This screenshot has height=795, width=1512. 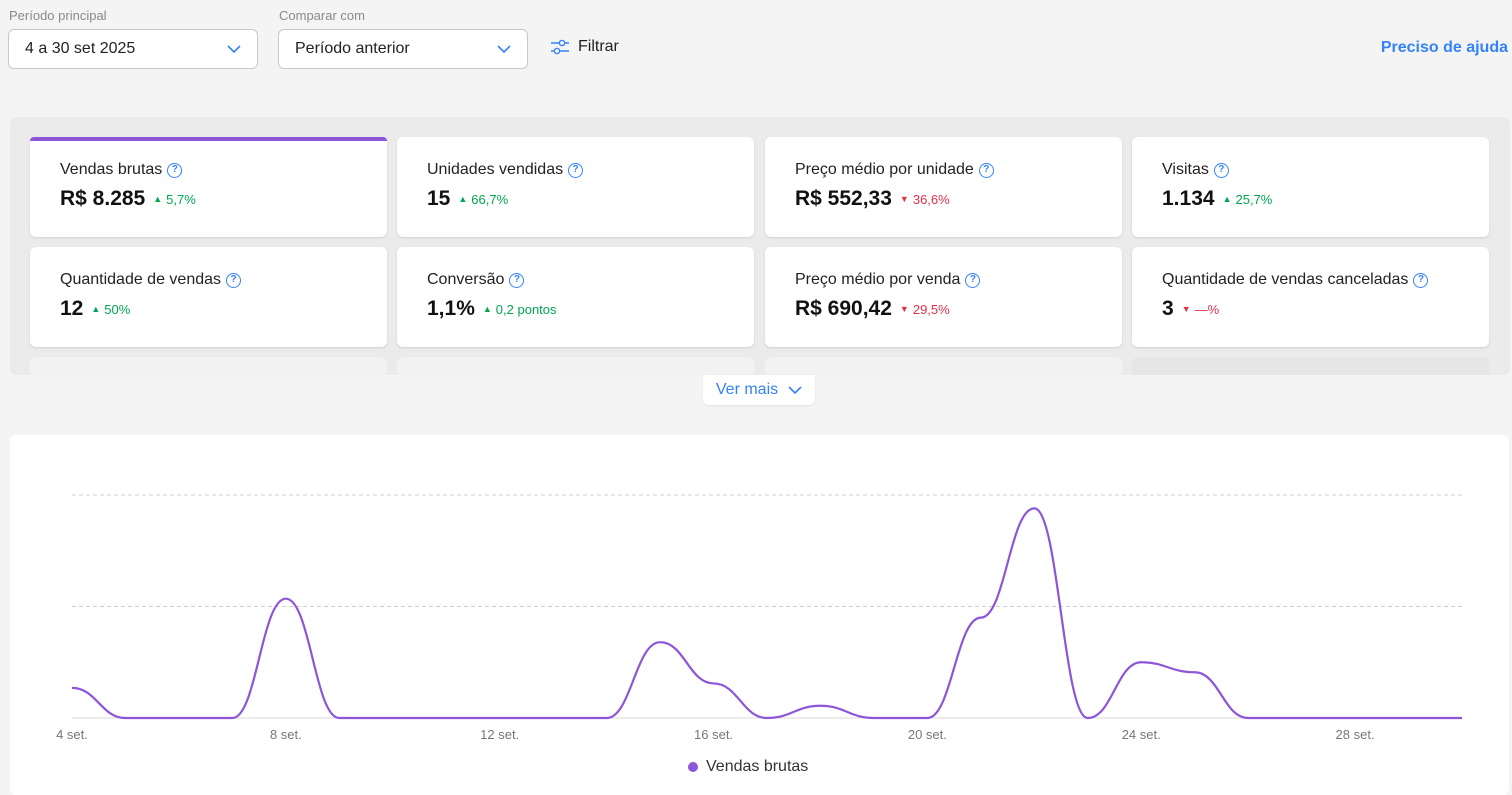 What do you see at coordinates (927, 734) in the screenshot?
I see `x-tick-label: 20 set.` at bounding box center [927, 734].